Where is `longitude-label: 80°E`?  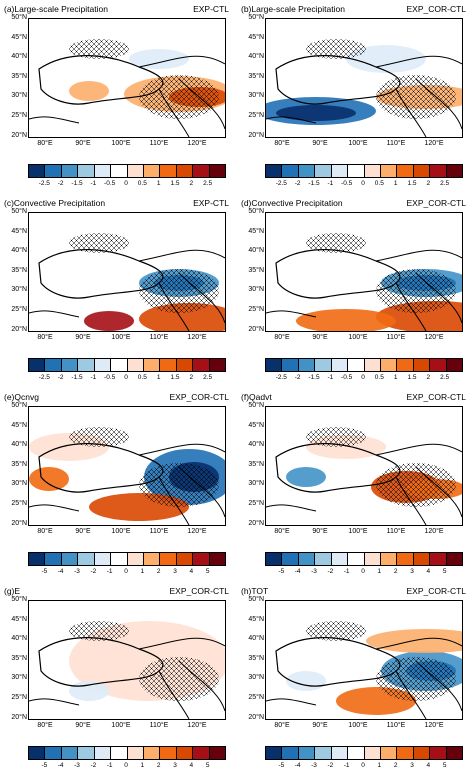
longitude-label: 80°E is located at coordinates (45, 725).